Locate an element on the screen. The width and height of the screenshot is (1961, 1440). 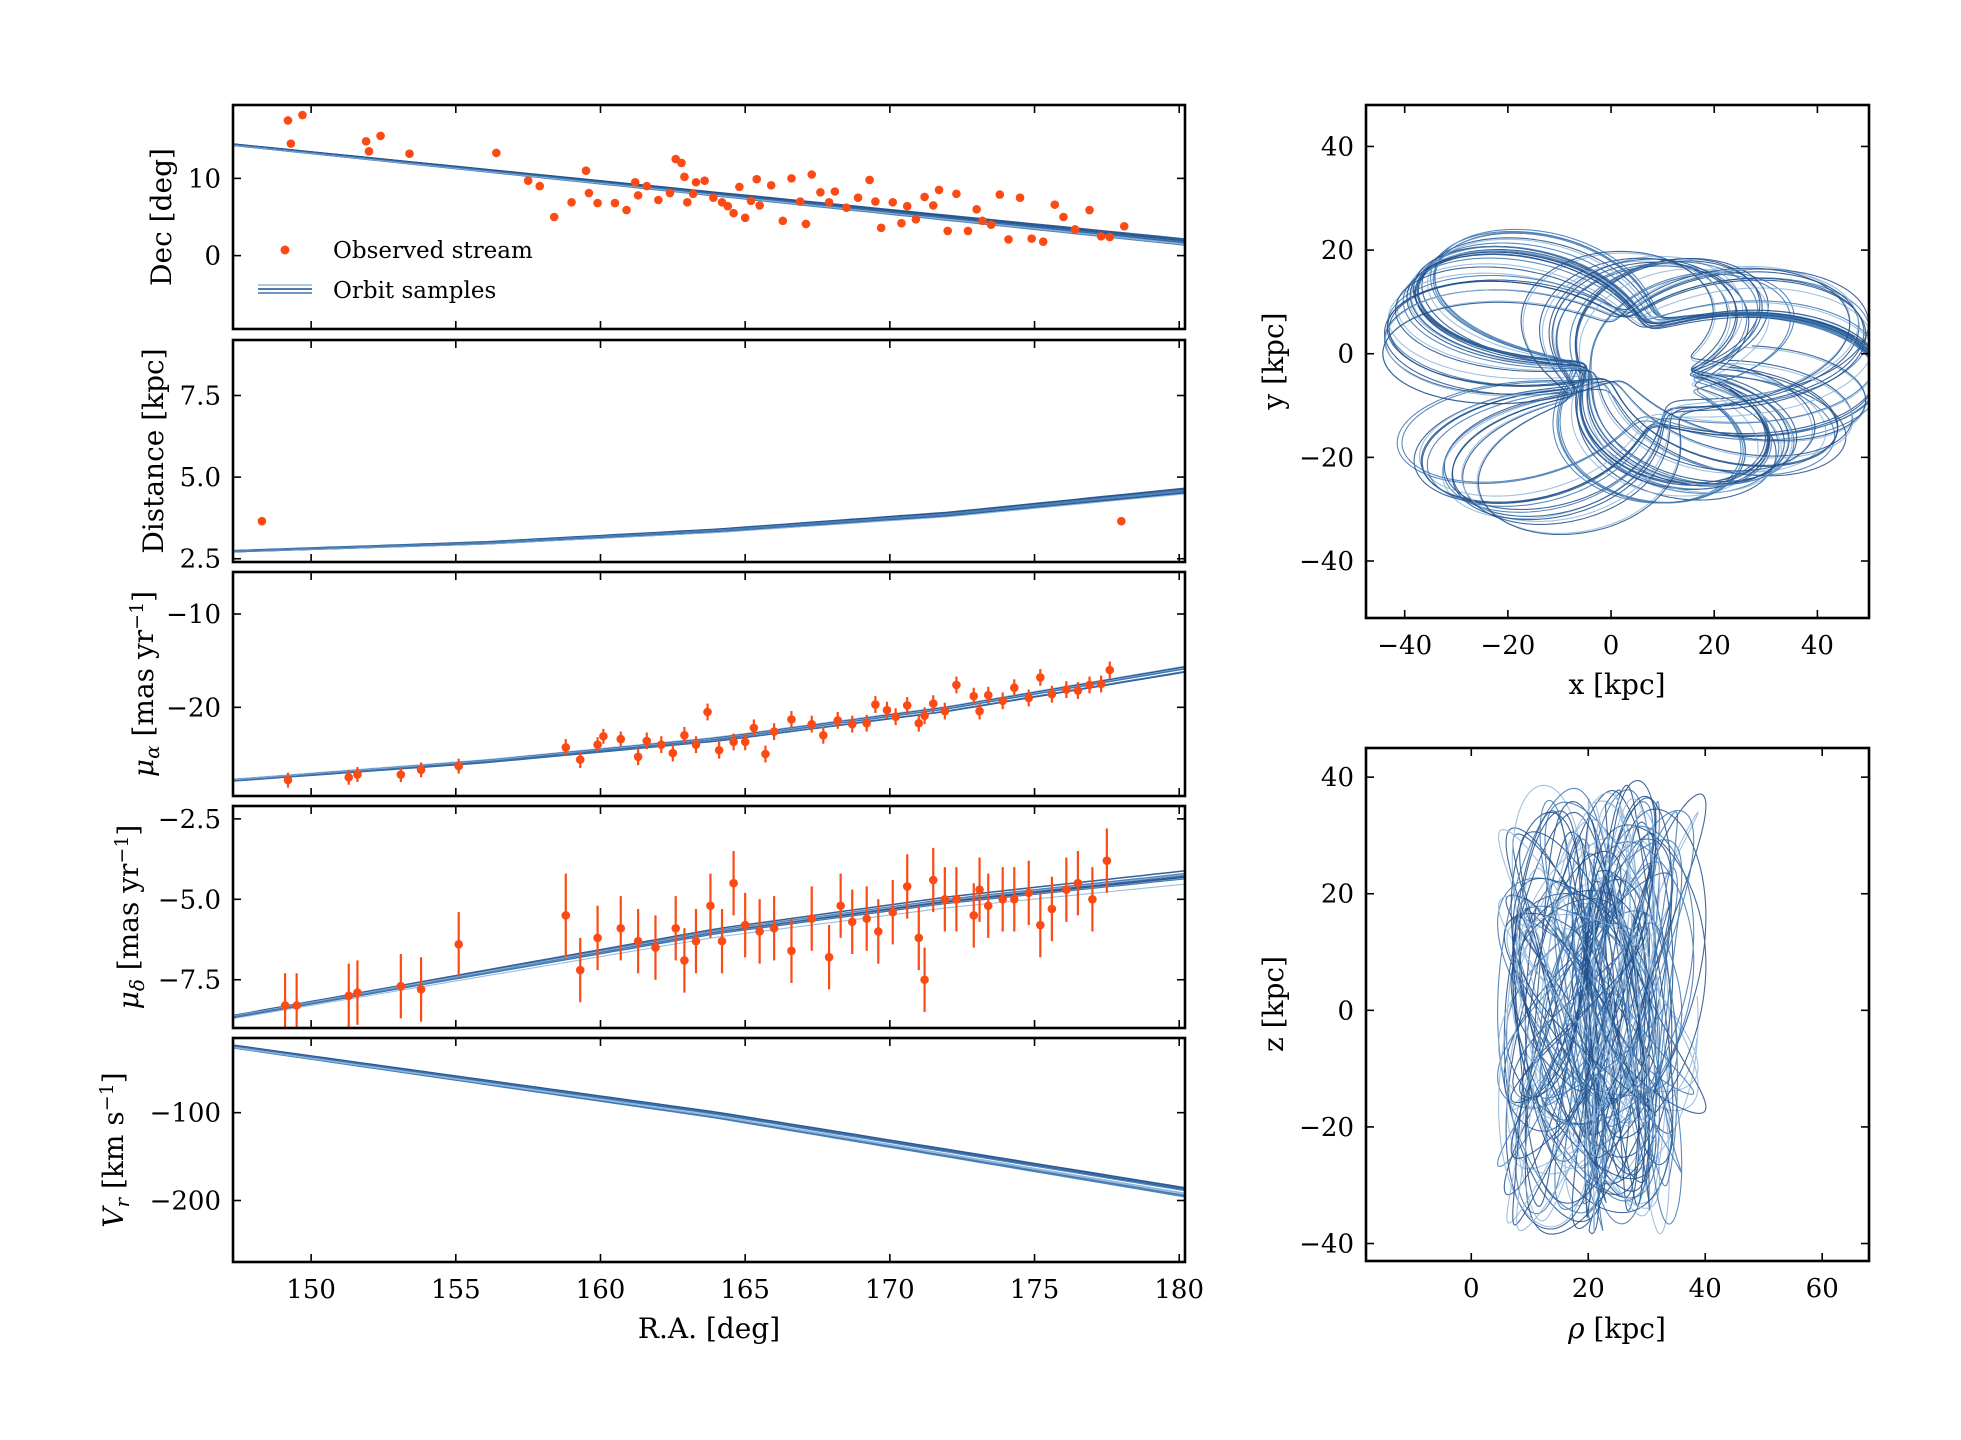
axes-frame-rz is located at coordinates (1617, 1004).